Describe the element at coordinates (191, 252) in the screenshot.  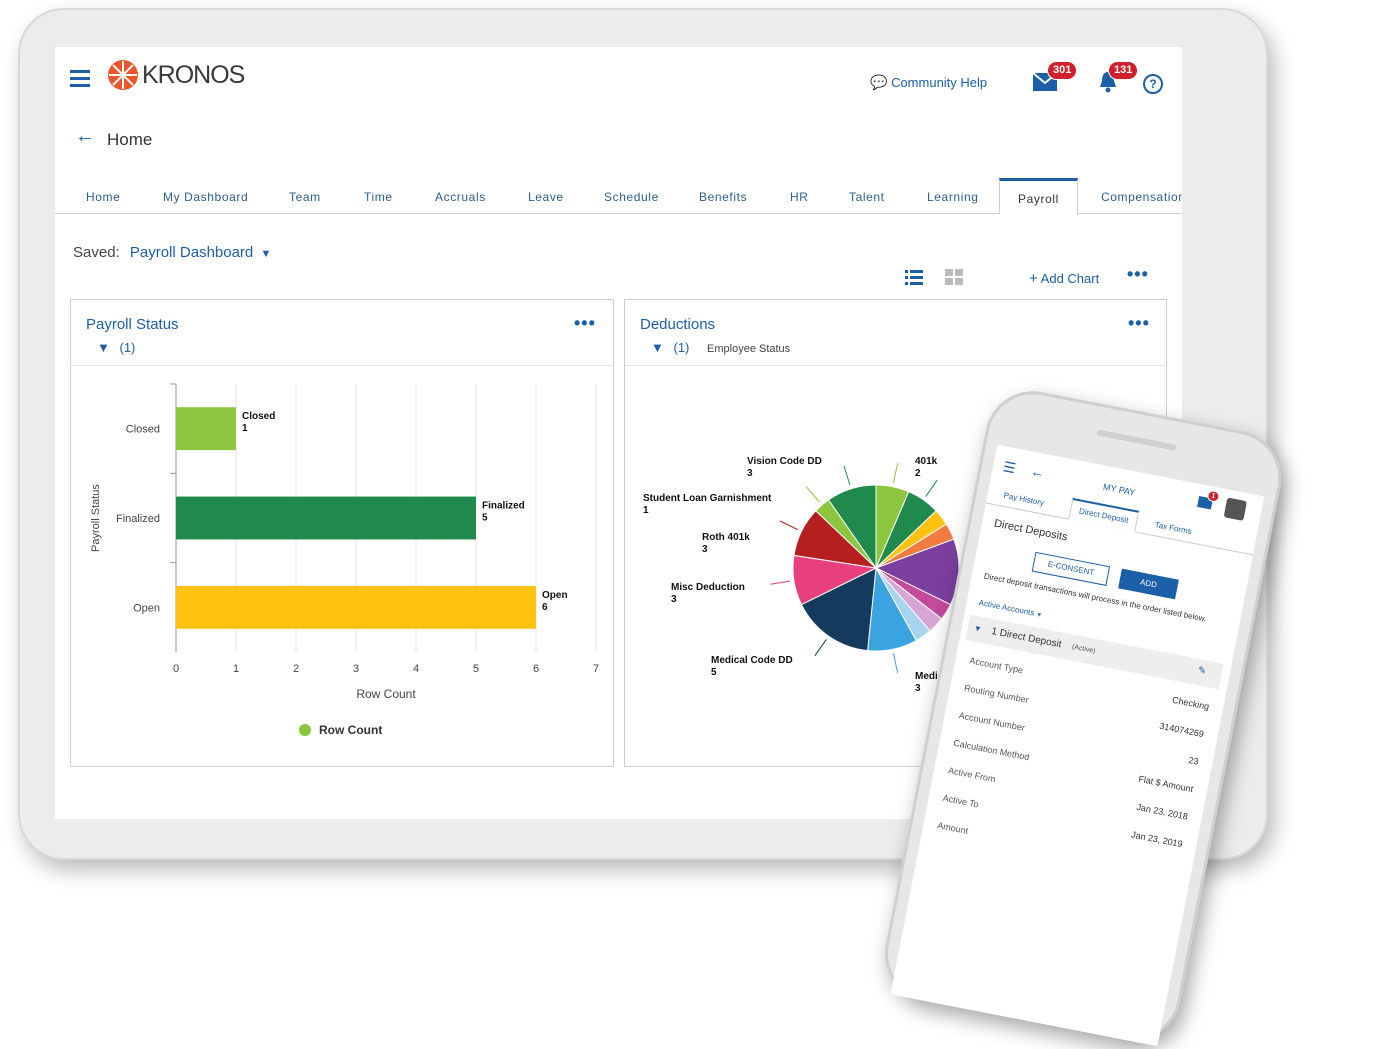
I see `saved-dashboard-name: Payroll Dashboard` at that location.